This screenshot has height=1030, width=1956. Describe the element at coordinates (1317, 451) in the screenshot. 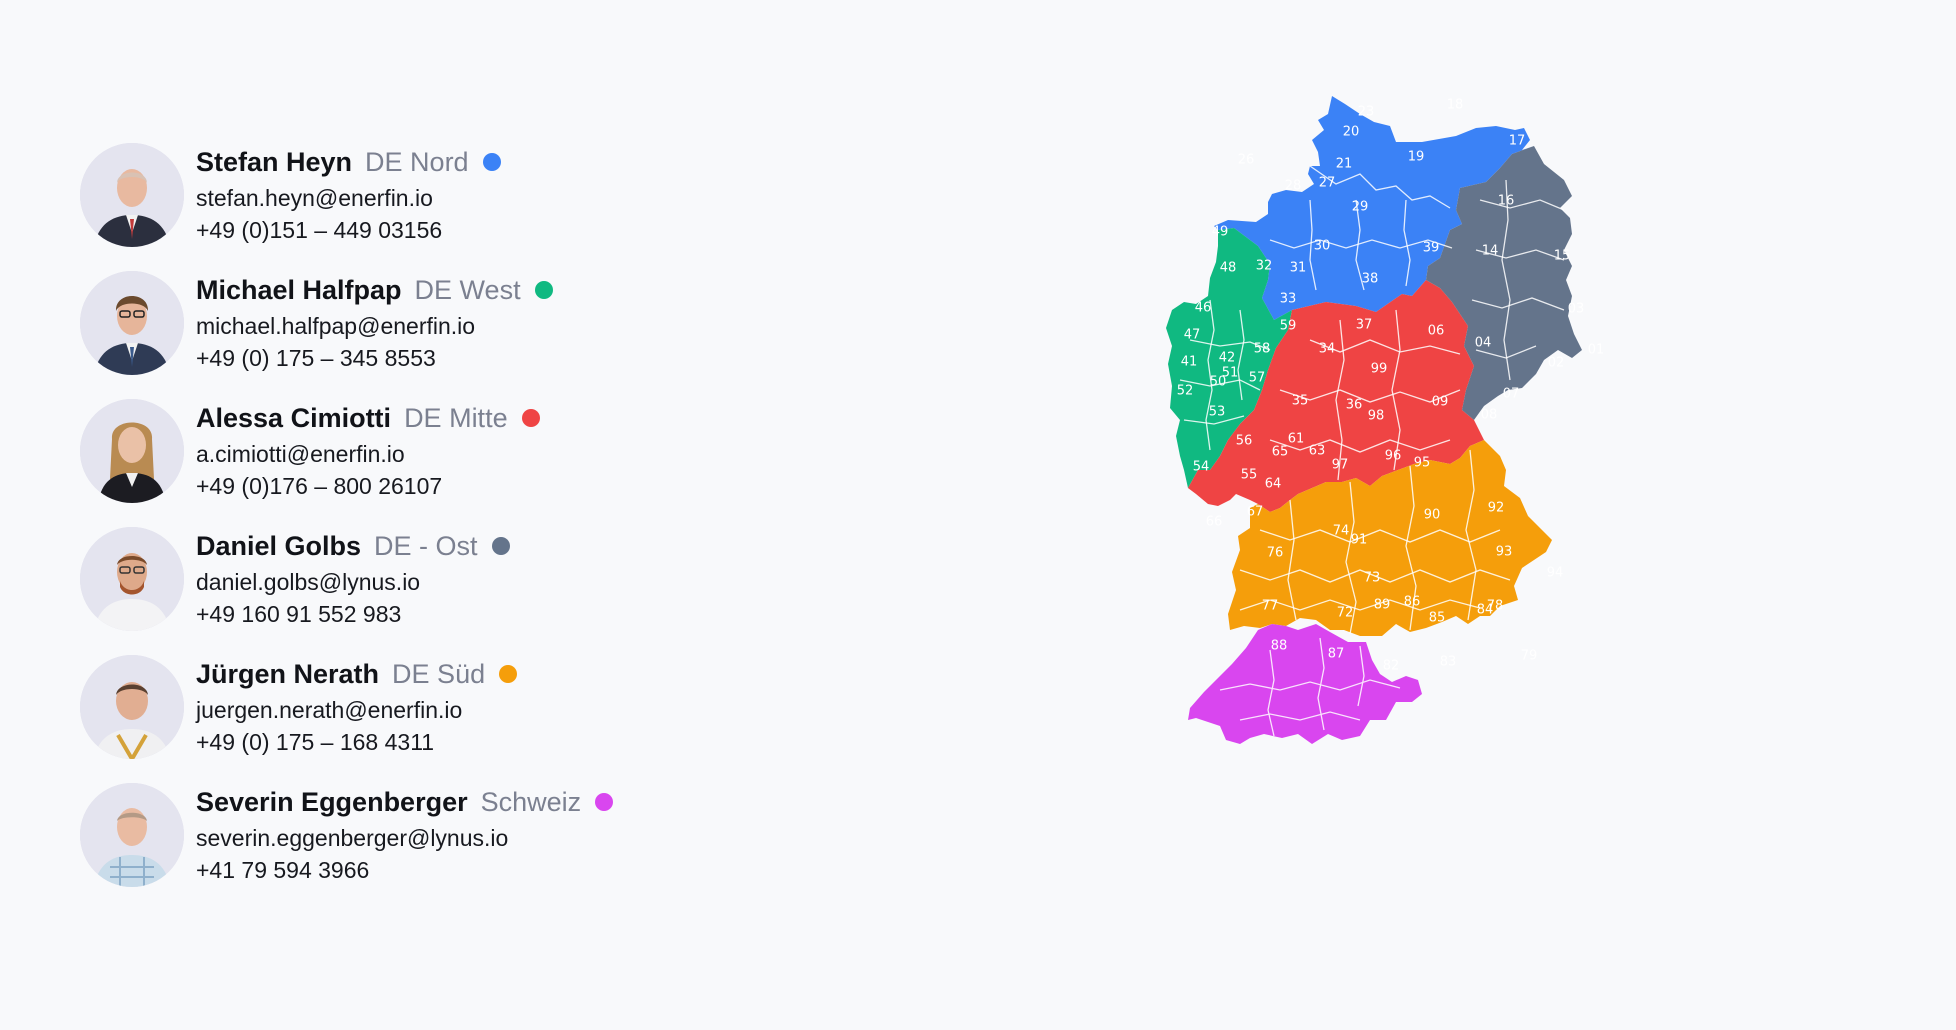

I see `postcode-label-63: 63` at that location.